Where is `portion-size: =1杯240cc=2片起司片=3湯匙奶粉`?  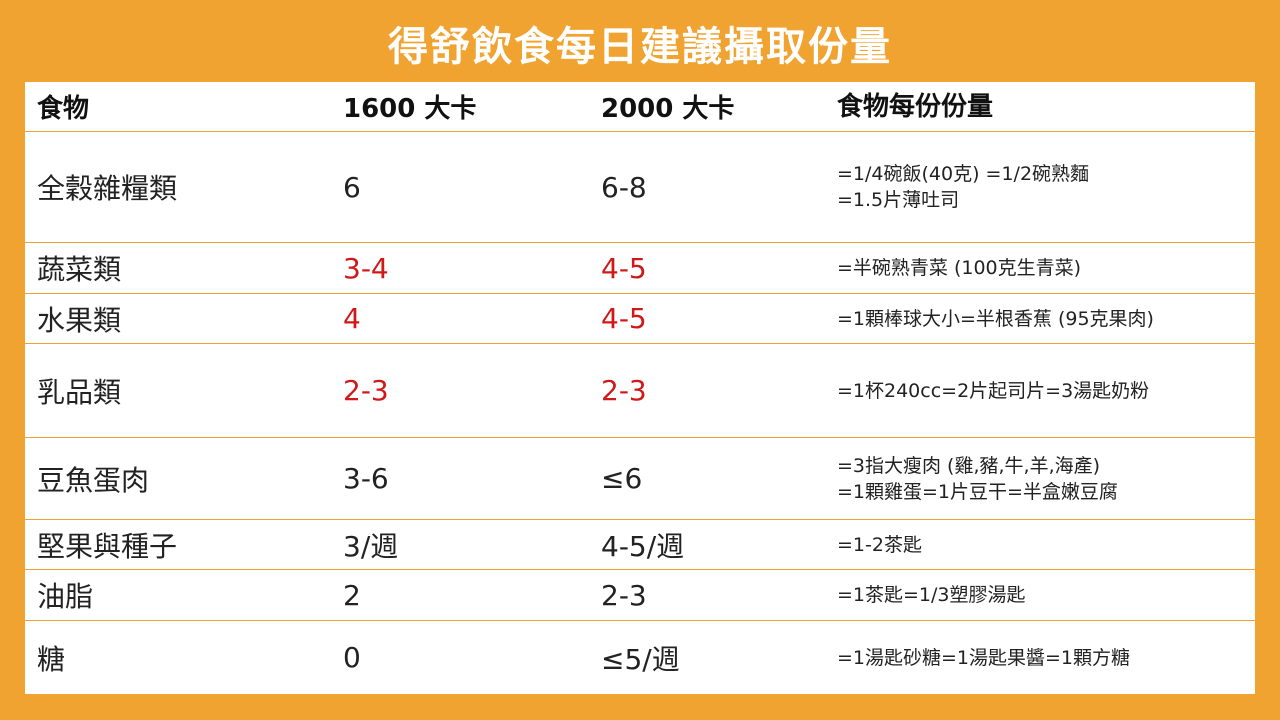
portion-size: =1杯240cc=2片起司片=3湯匙奶粉 is located at coordinates (993, 390).